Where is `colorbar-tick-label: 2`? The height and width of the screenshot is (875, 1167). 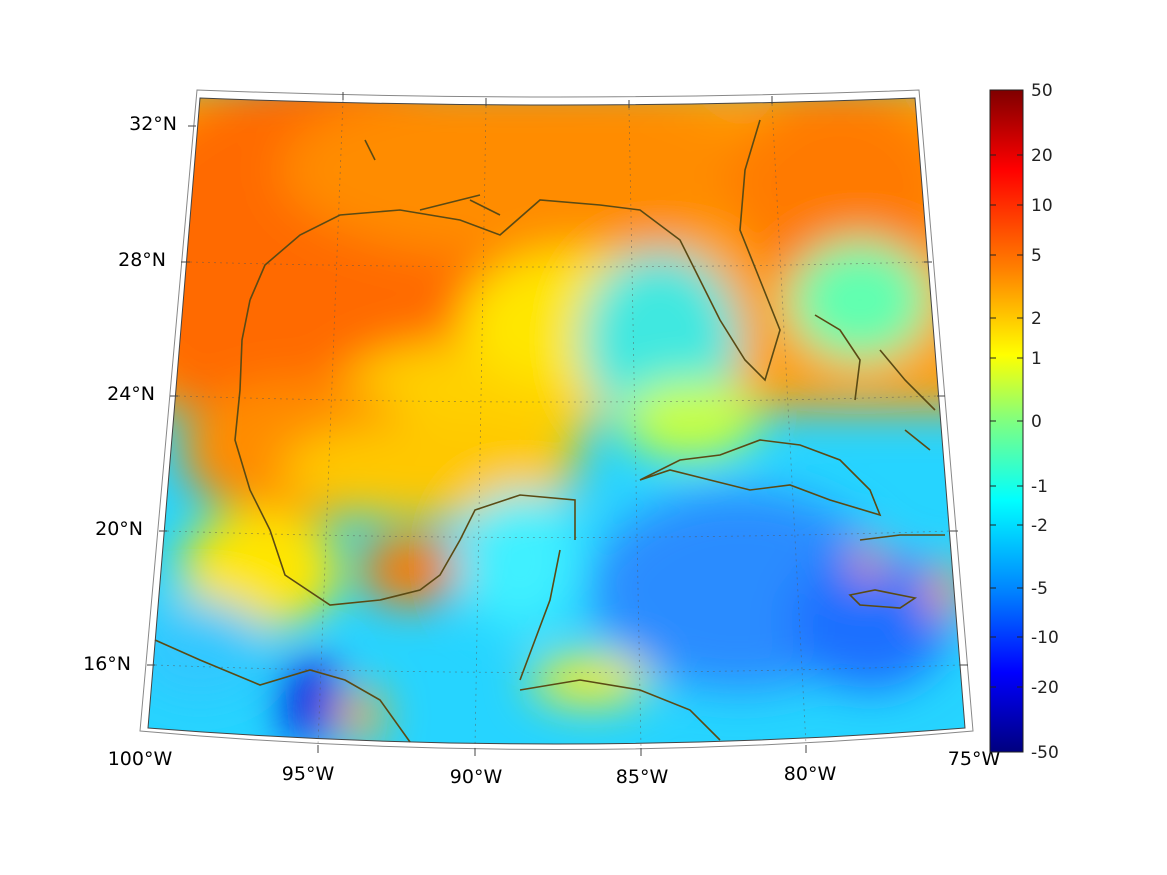
colorbar-tick-label: 2 is located at coordinates (1036, 319).